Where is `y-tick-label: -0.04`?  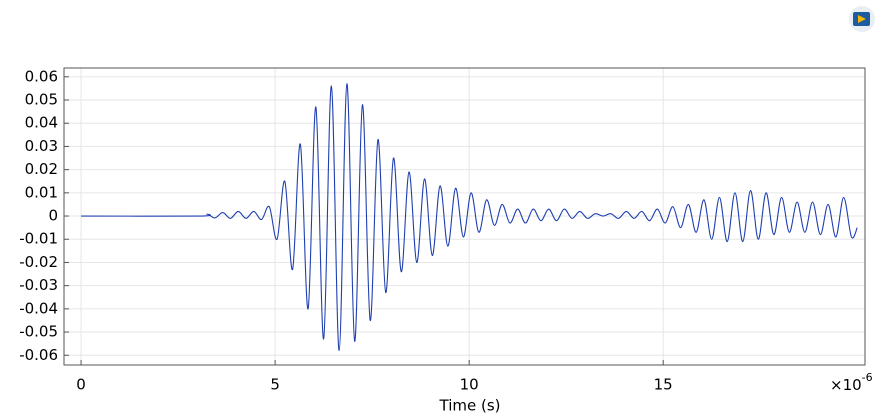 y-tick-label: -0.04 is located at coordinates (38, 308).